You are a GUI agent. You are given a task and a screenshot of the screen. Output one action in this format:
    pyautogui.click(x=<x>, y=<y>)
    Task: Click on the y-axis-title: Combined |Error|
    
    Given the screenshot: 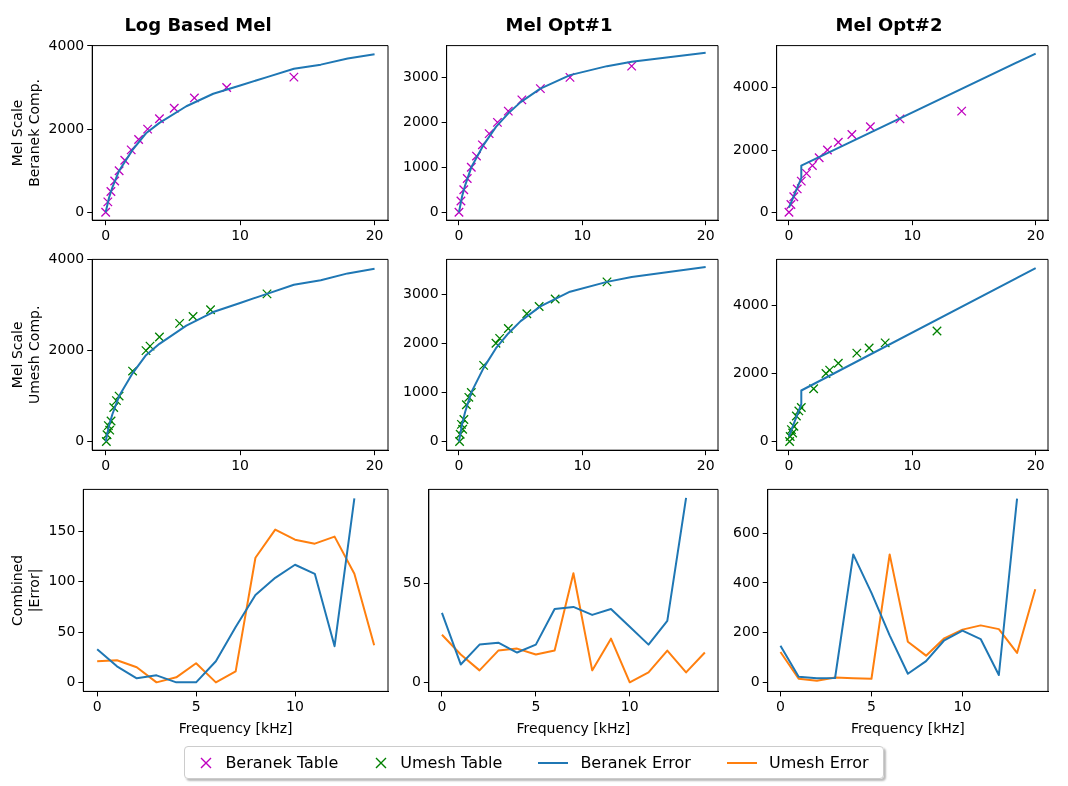 What is the action you would take?
    pyautogui.click(x=26, y=590)
    